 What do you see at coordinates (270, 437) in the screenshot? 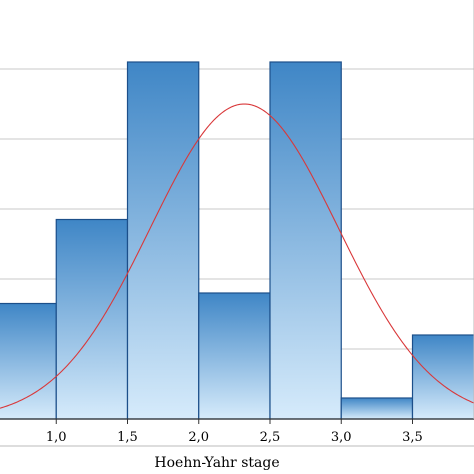
I see `x-tick-label-4: 2,5` at bounding box center [270, 437].